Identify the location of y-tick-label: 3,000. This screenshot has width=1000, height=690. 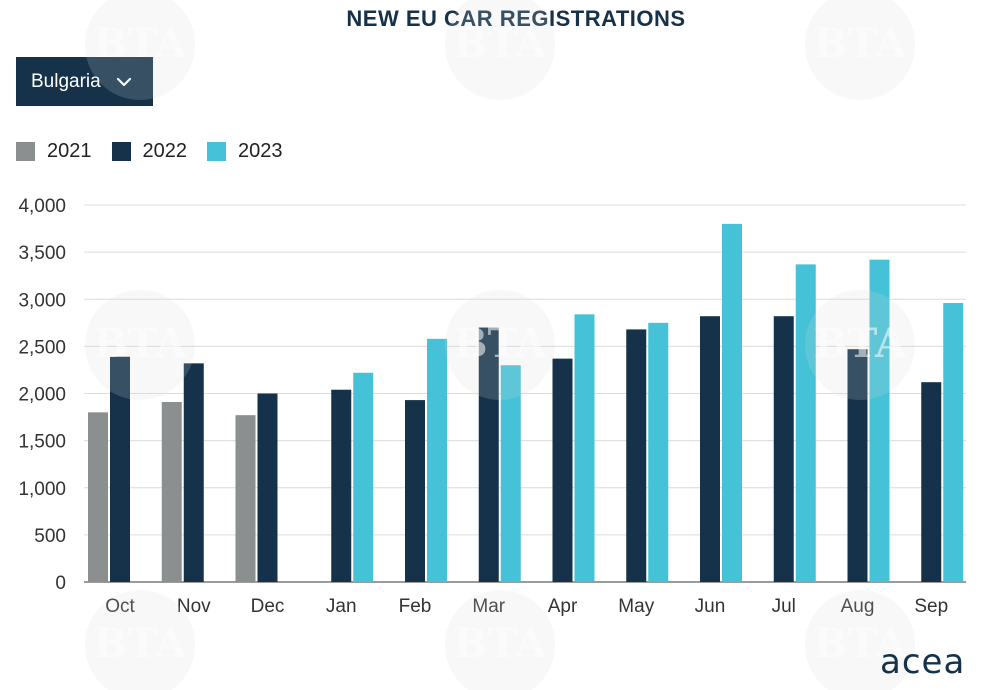
(42, 300).